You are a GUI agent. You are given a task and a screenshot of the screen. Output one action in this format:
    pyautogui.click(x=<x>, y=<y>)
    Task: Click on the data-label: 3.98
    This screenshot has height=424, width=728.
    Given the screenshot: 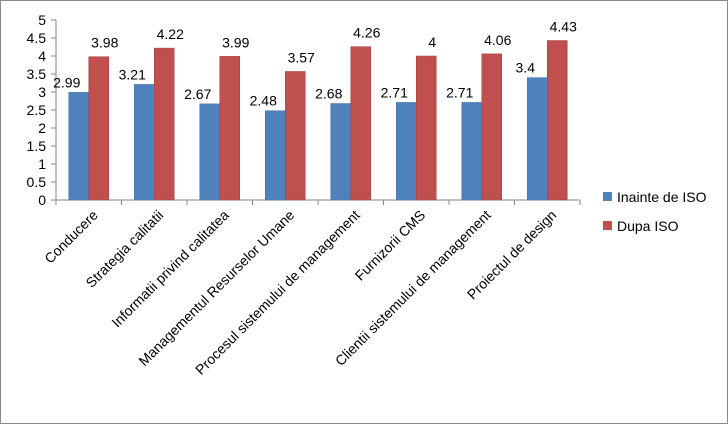 What is the action you would take?
    pyautogui.click(x=104, y=43)
    